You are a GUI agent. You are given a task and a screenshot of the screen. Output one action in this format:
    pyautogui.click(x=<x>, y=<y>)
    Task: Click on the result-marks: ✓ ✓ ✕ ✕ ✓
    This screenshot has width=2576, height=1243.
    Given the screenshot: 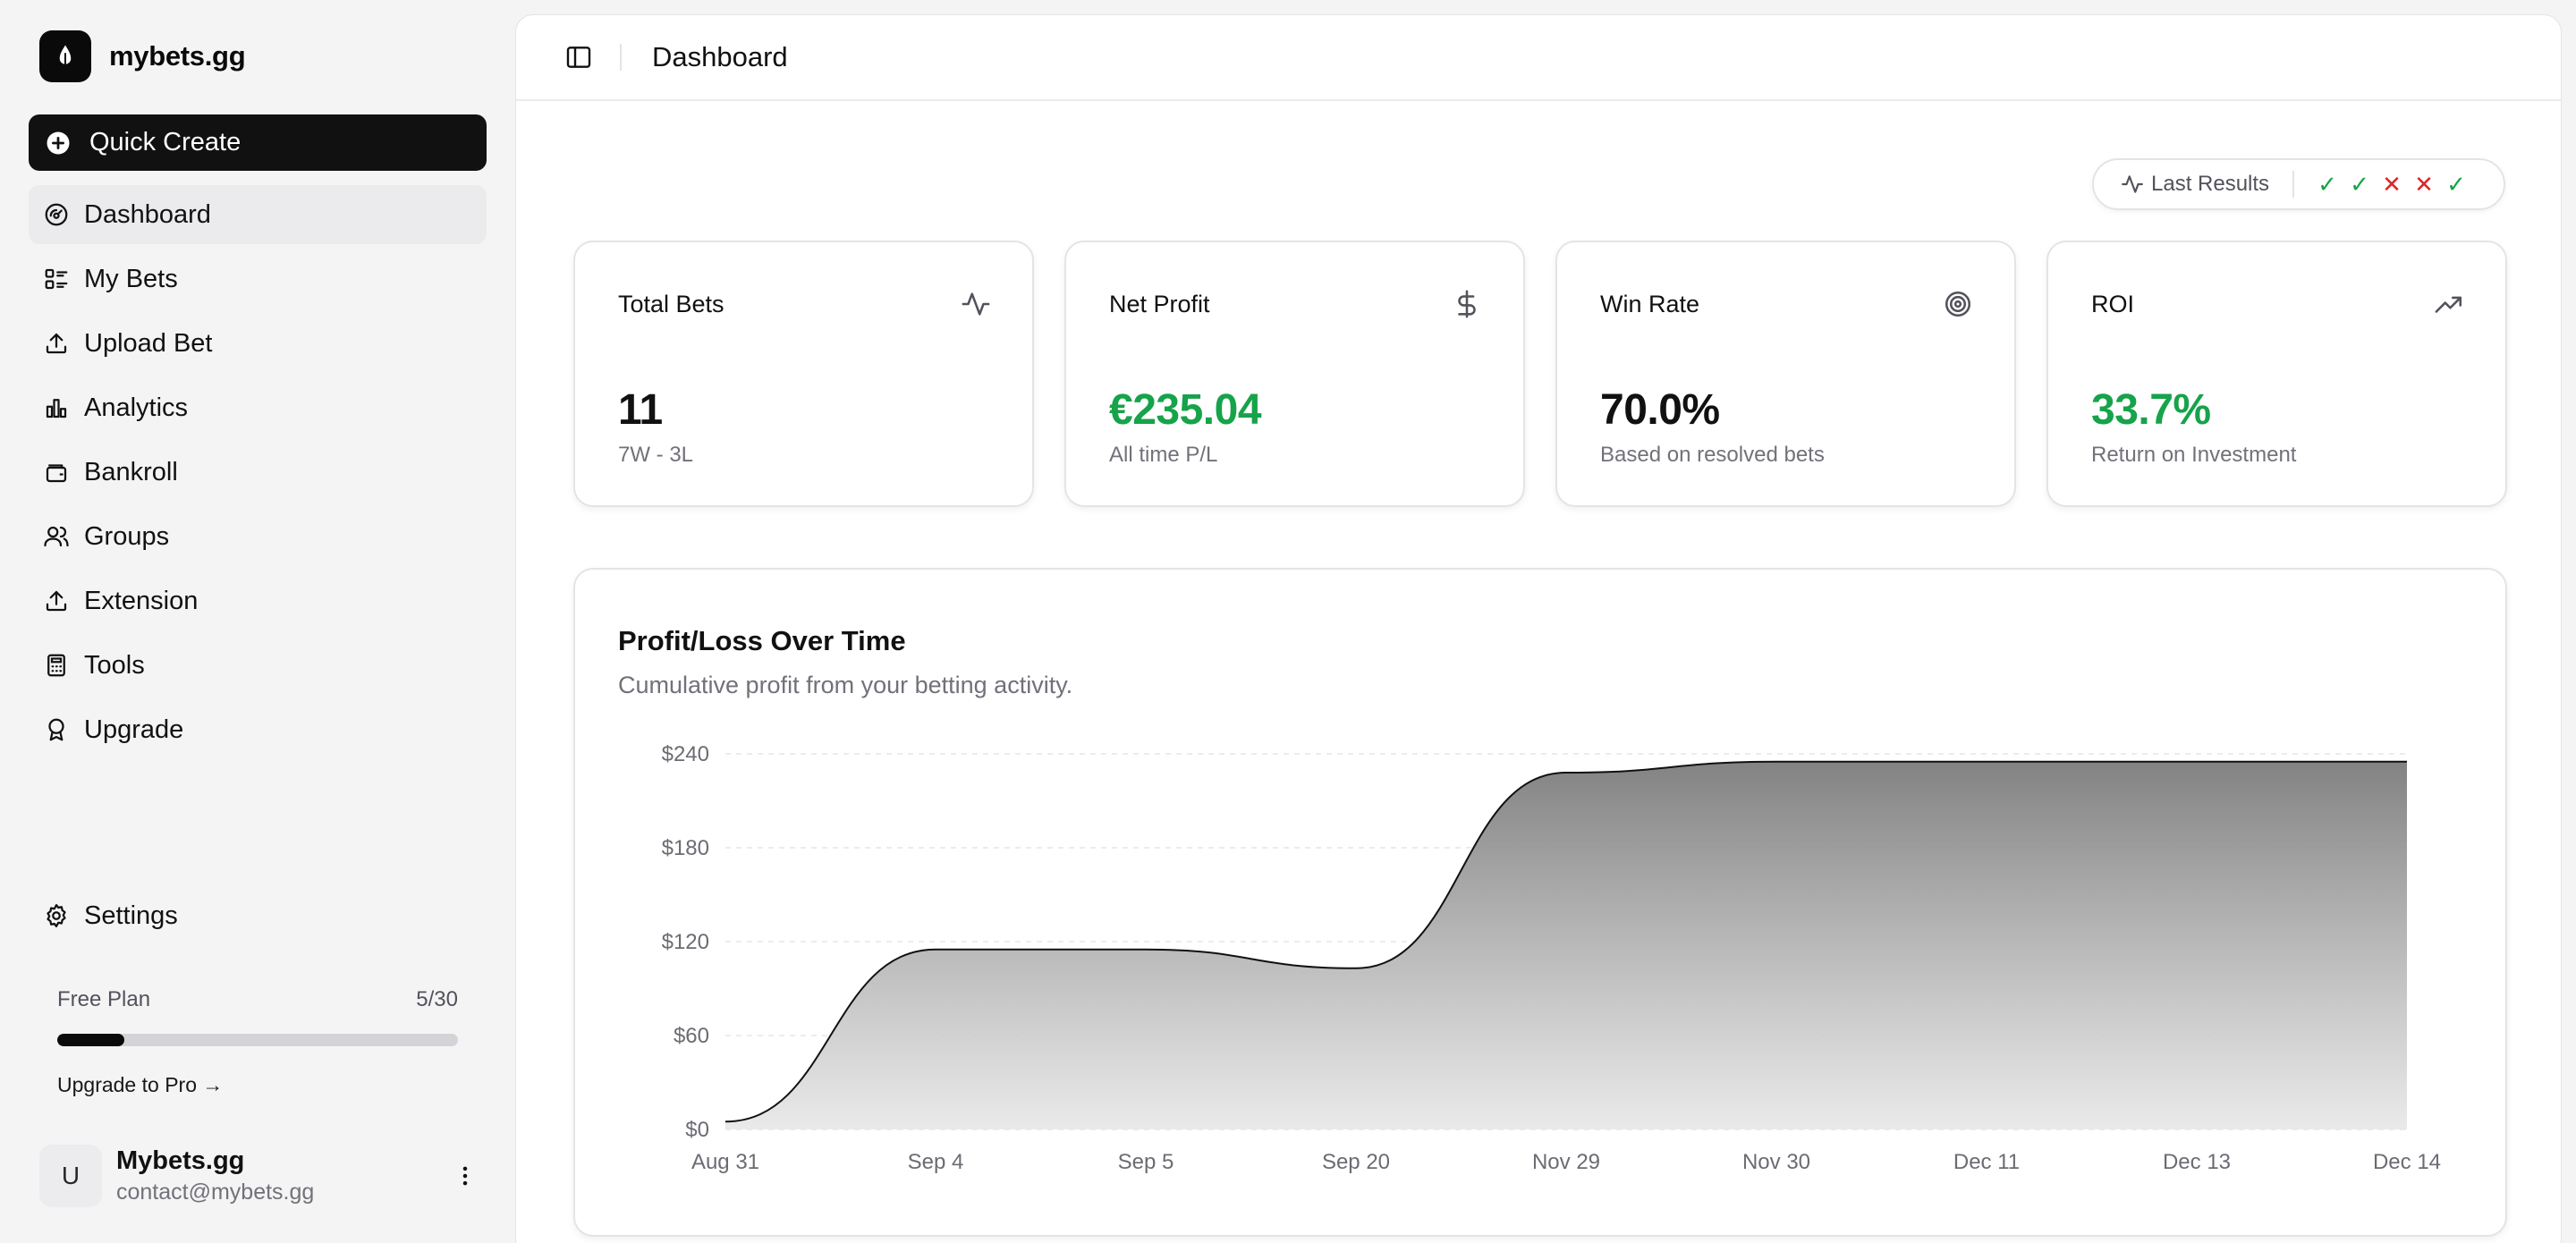 What is the action you would take?
    pyautogui.click(x=2392, y=184)
    